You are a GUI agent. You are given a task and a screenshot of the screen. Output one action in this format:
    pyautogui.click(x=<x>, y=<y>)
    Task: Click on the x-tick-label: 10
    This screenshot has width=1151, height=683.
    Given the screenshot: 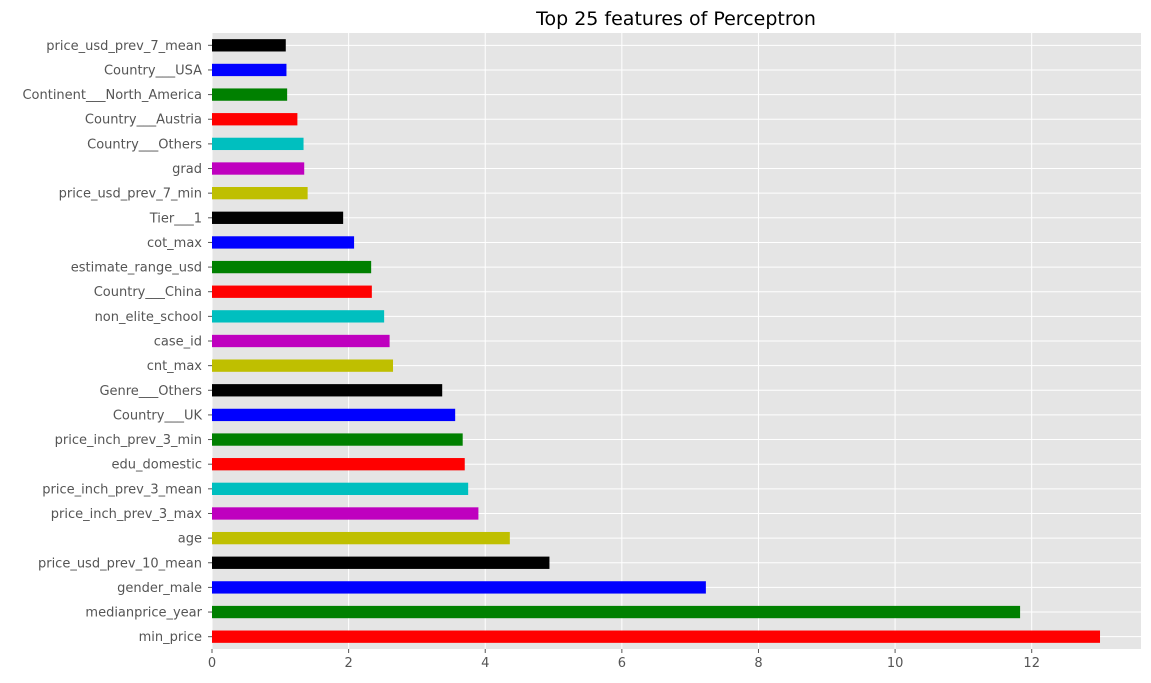 What is the action you would take?
    pyautogui.click(x=895, y=663)
    